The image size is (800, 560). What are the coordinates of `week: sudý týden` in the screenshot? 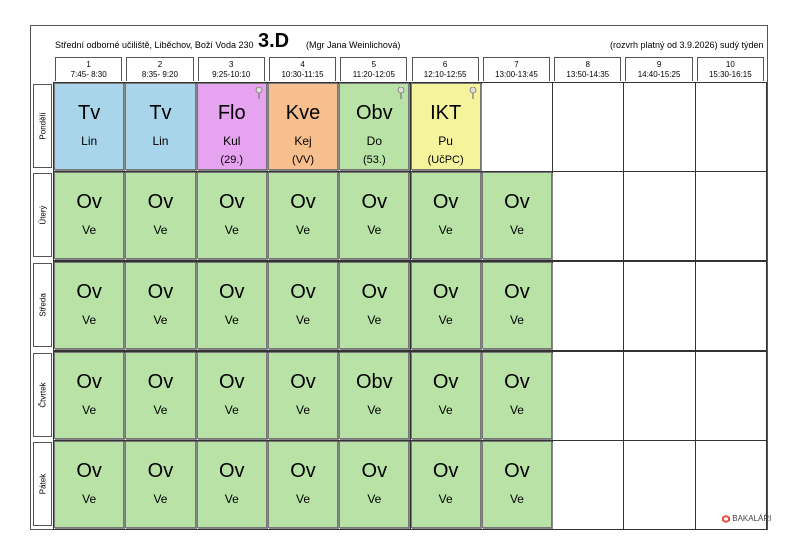 It's located at (742, 45).